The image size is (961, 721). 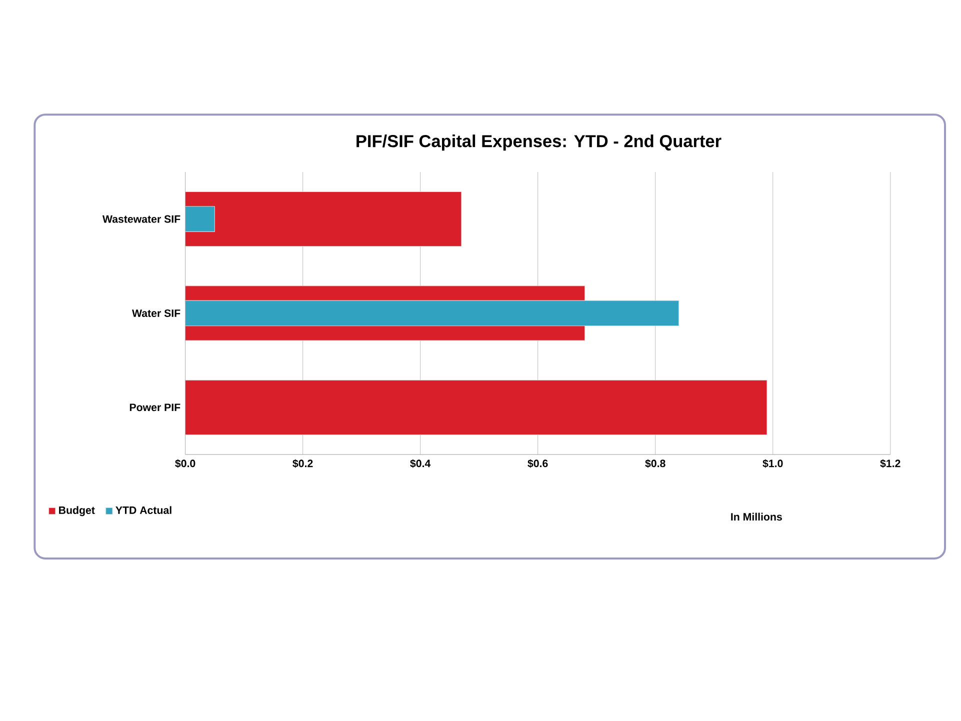 I want to click on x-tick-label: $1.0, so click(x=772, y=463).